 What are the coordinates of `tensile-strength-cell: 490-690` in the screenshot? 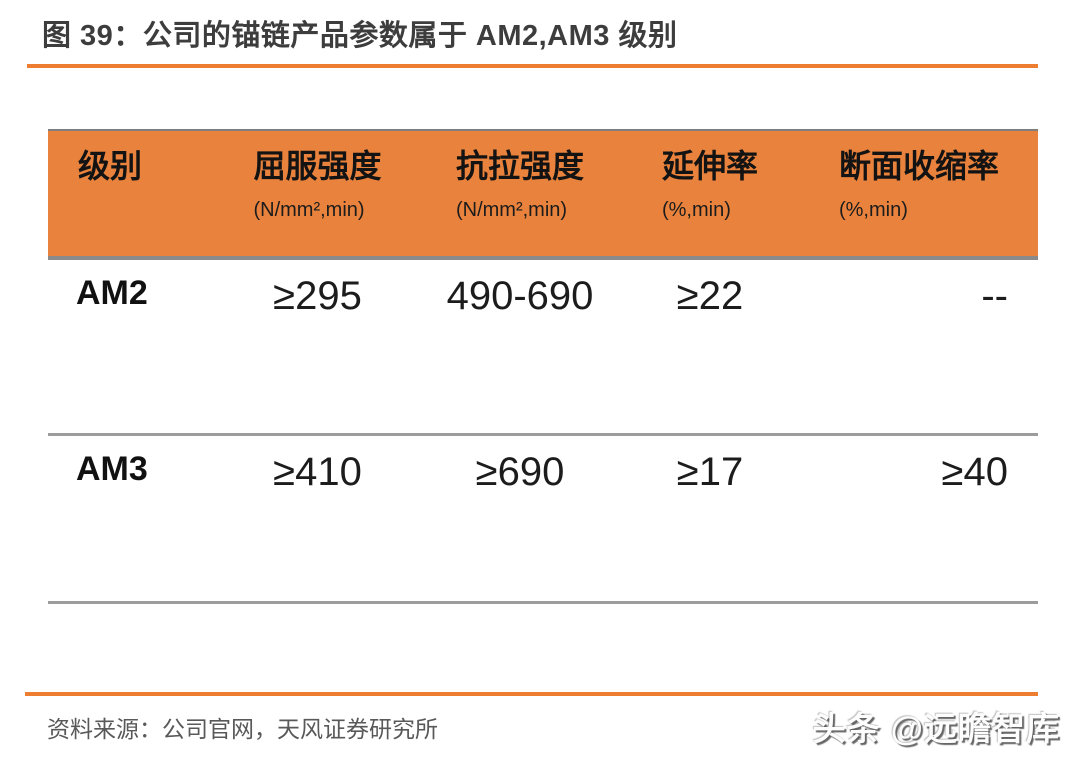 It's located at (520, 347).